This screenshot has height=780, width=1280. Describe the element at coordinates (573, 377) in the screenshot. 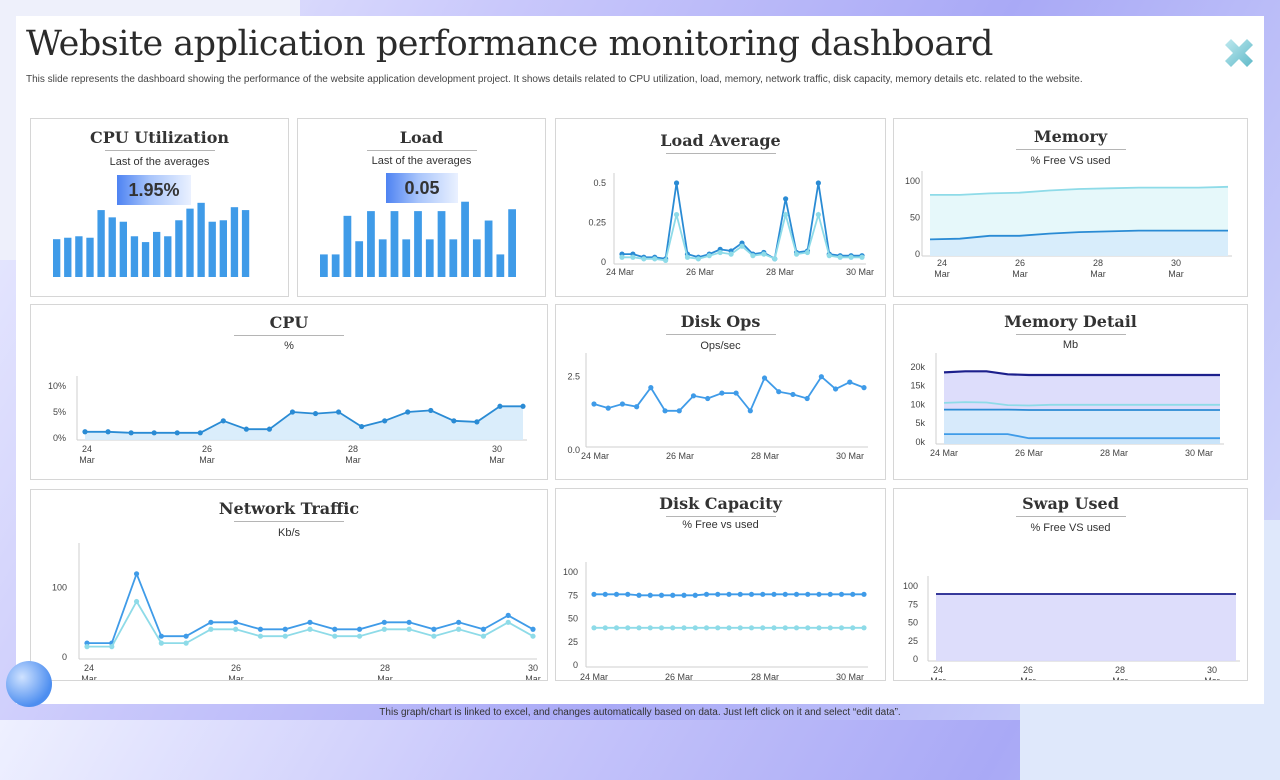

I see `y-tick-label: 2.5` at that location.